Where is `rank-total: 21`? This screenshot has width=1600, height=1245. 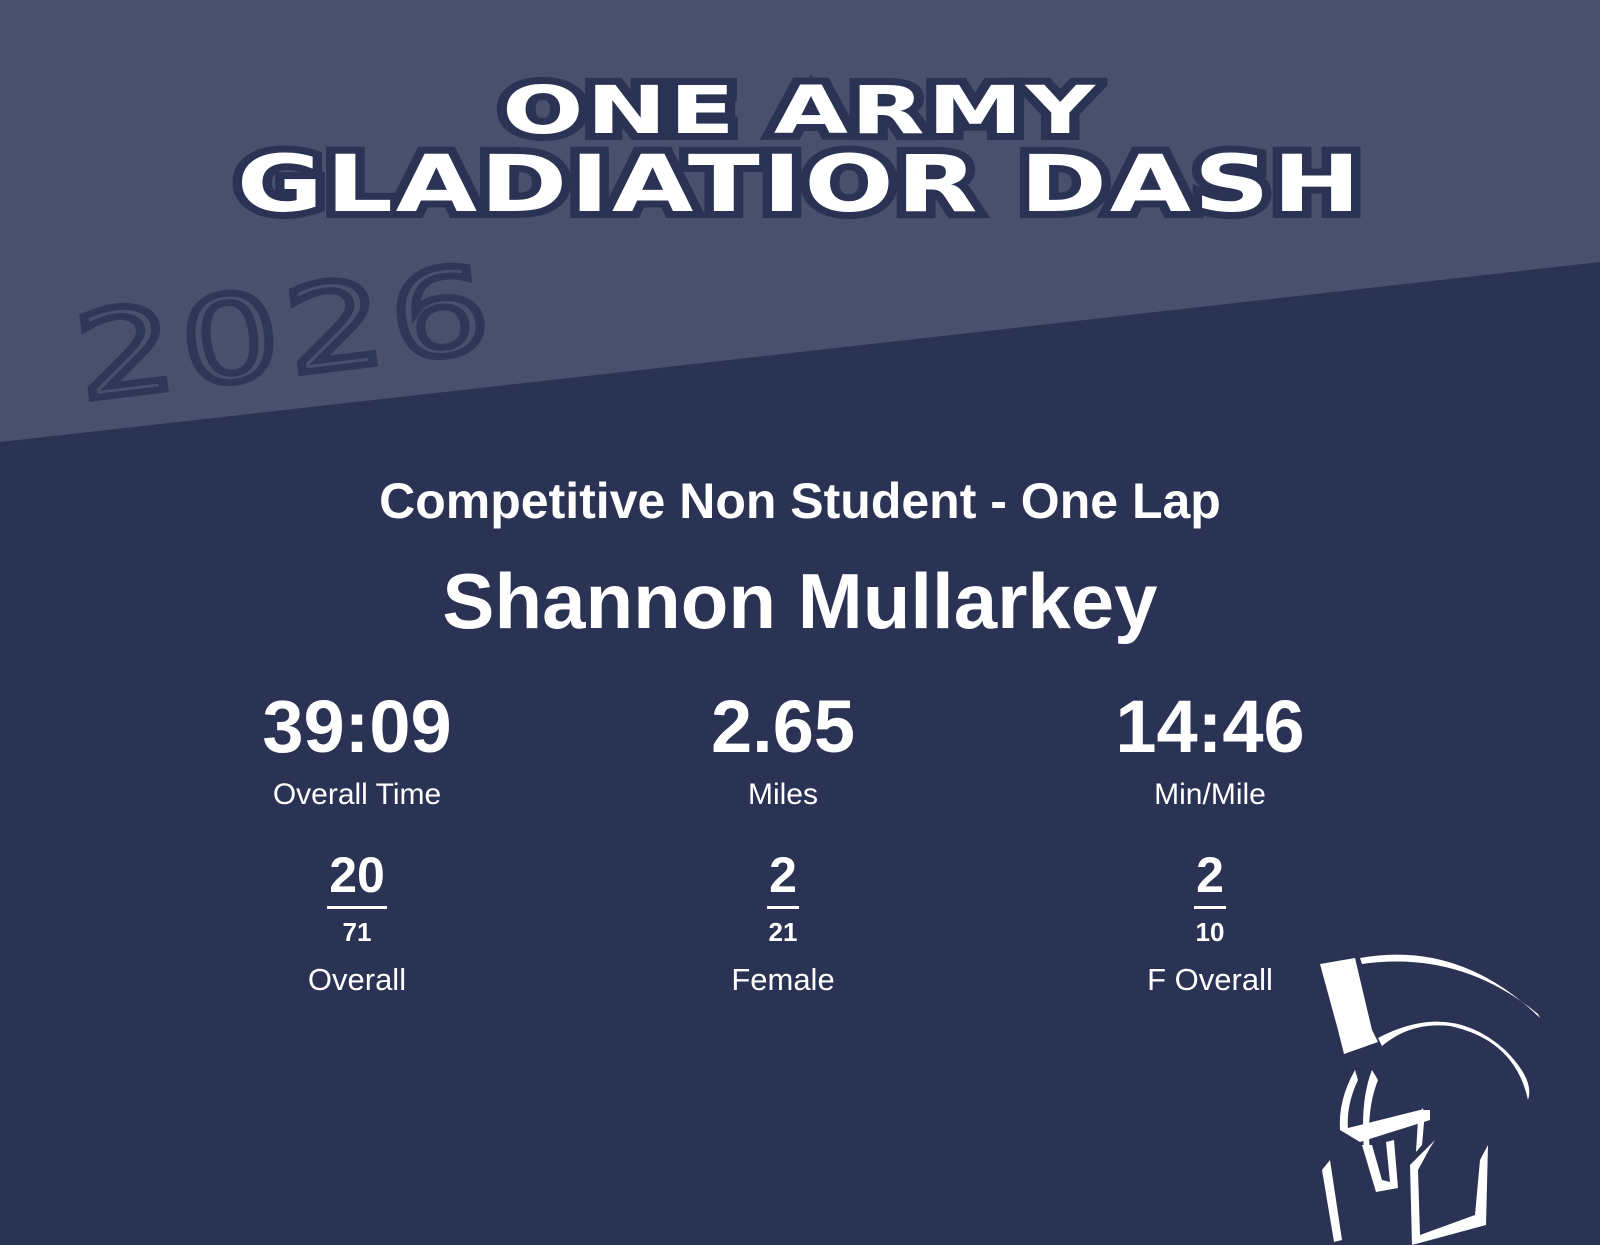 rank-total: 21 is located at coordinates (783, 932).